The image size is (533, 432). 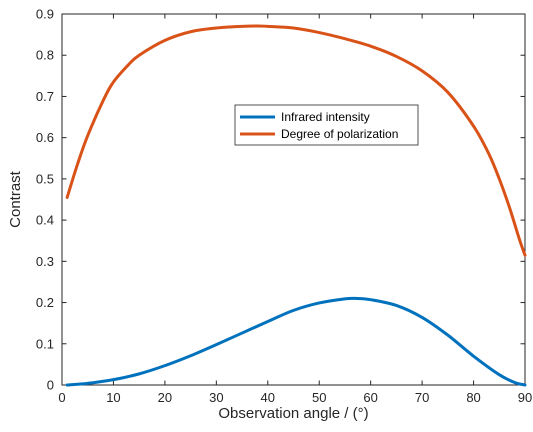 I want to click on y-tick-label: 0.8, so click(x=45, y=55).